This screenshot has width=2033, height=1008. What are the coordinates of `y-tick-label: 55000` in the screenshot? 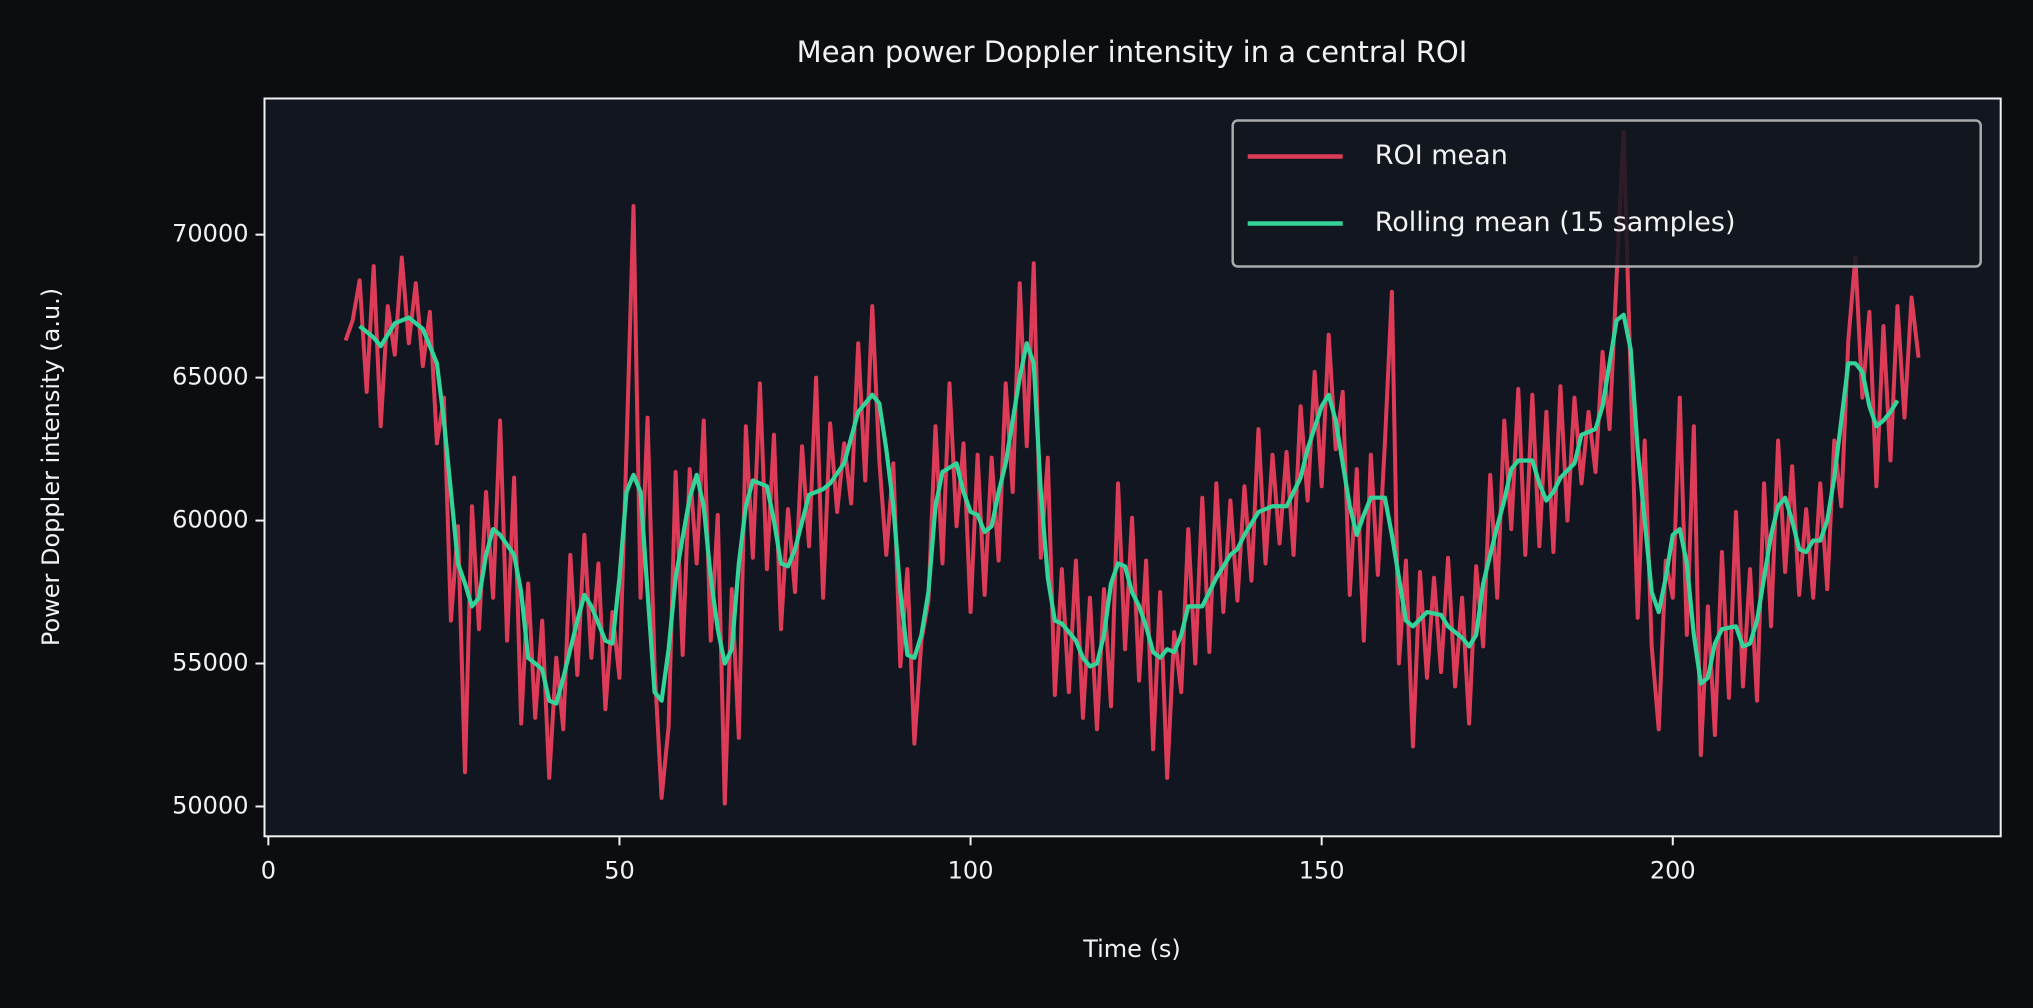 It's located at (210, 663).